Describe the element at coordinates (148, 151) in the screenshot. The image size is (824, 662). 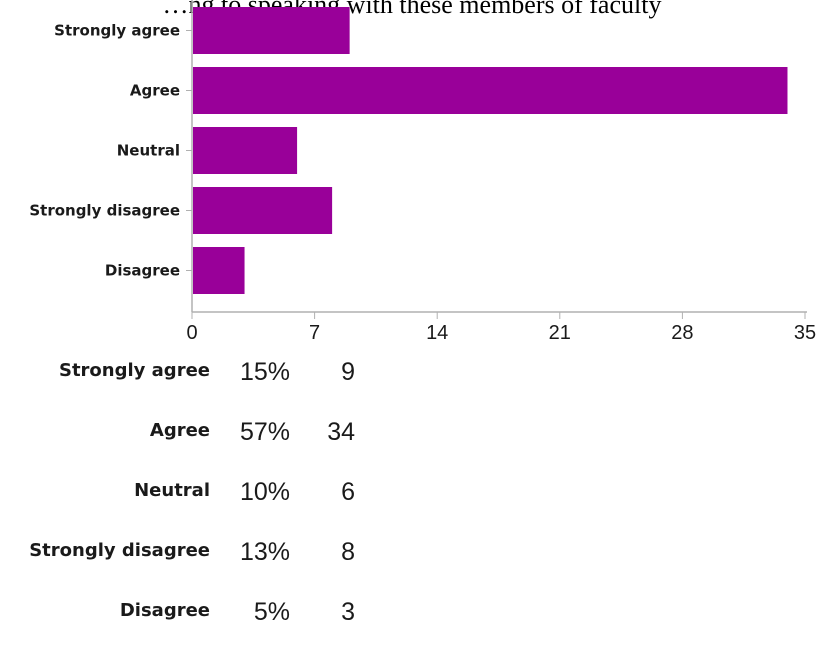
I see `category-label: Neutral` at that location.